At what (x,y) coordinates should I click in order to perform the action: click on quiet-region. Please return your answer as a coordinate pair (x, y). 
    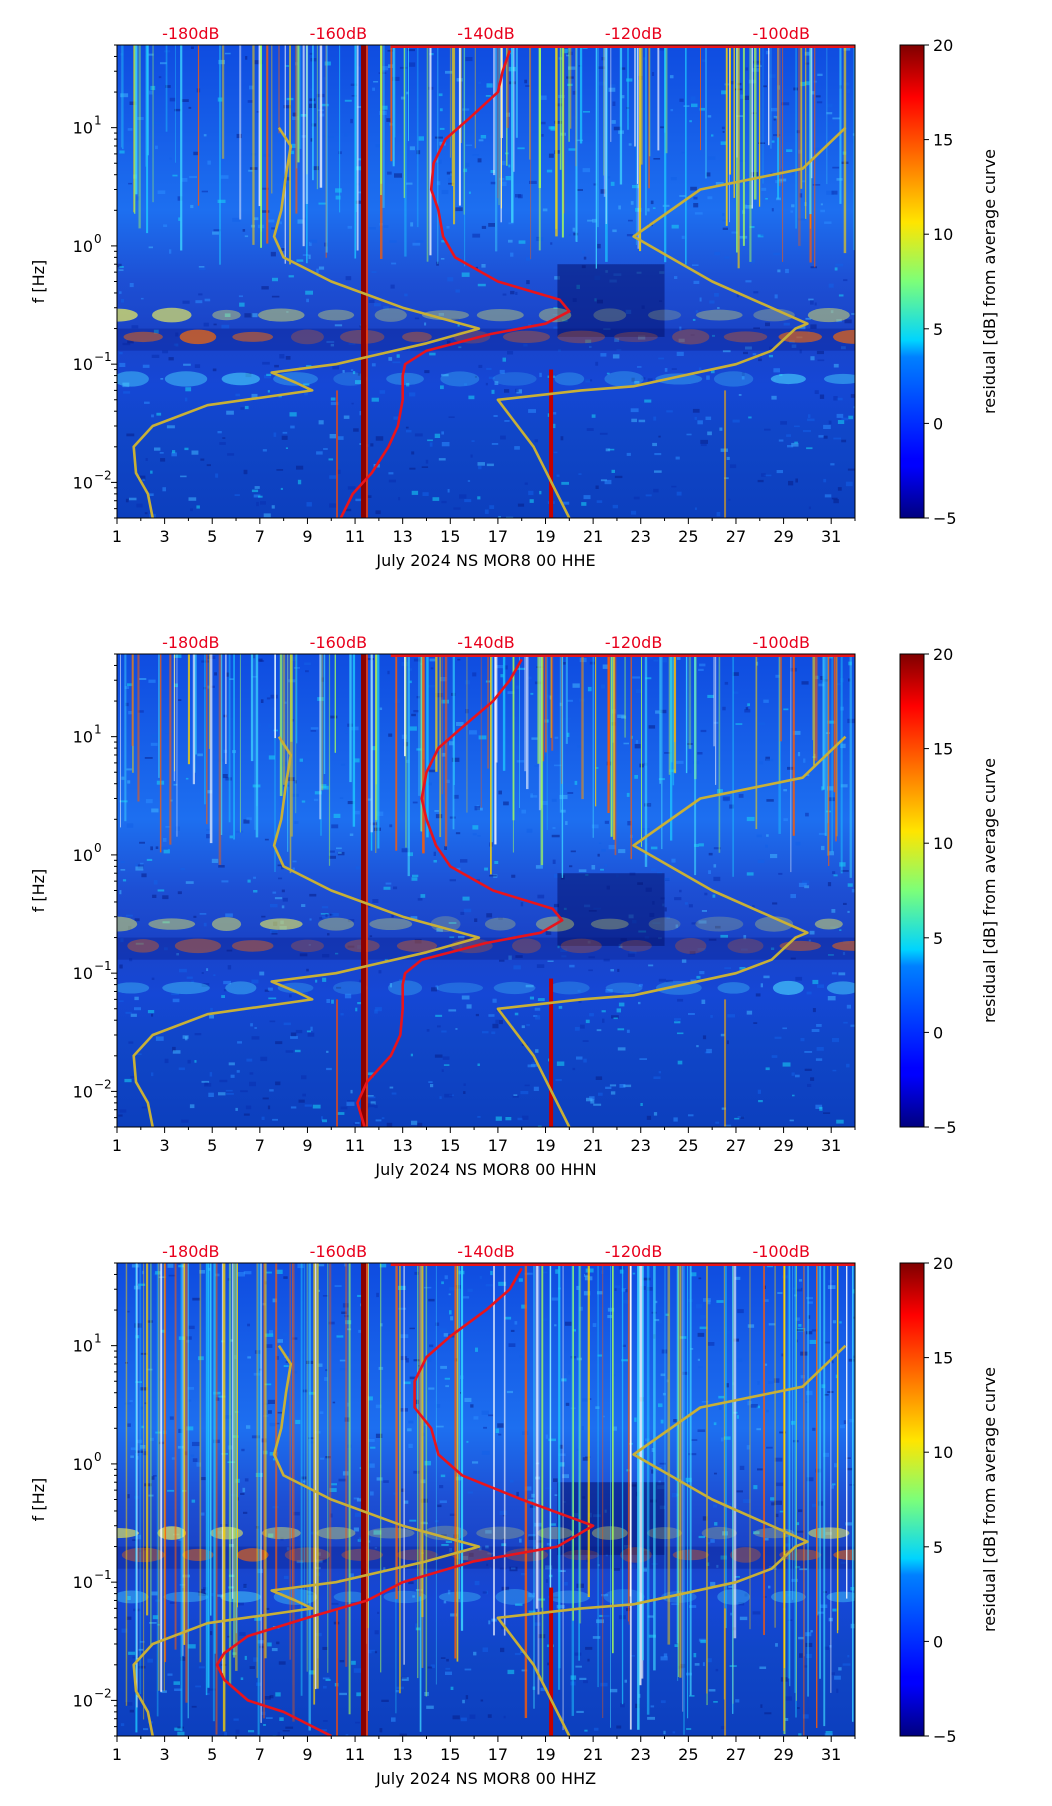
    Looking at the image, I should click on (611, 909).